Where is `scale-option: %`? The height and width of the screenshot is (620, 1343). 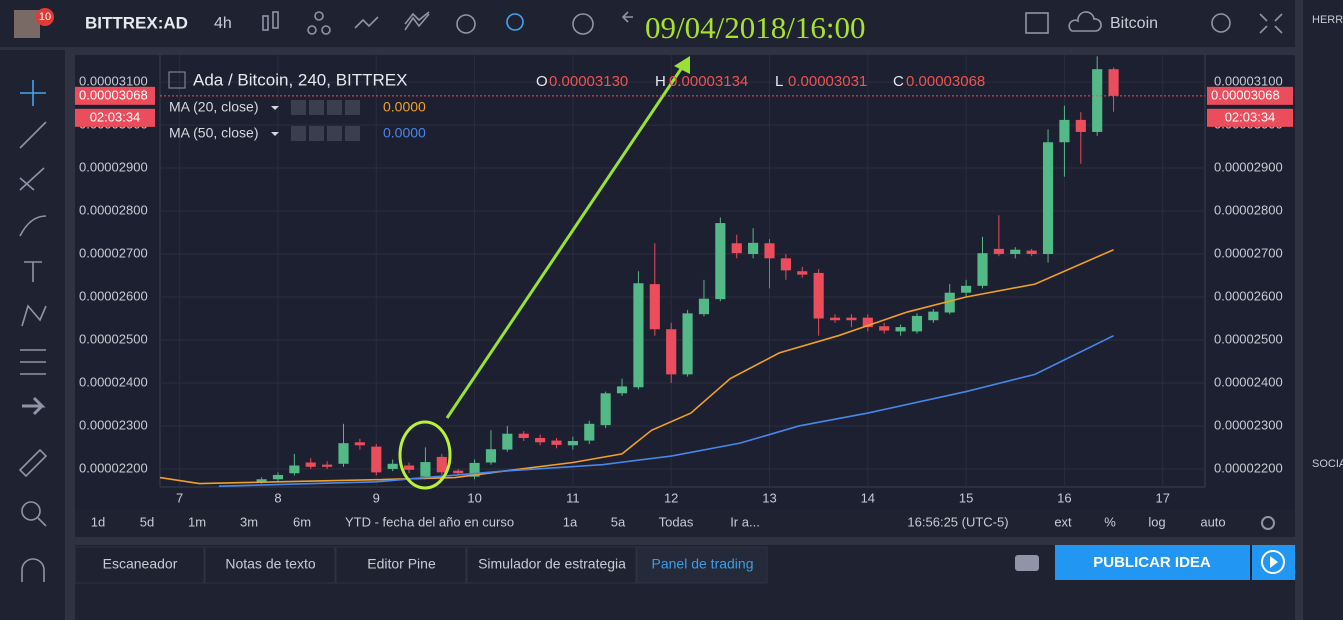 scale-option: % is located at coordinates (1110, 521).